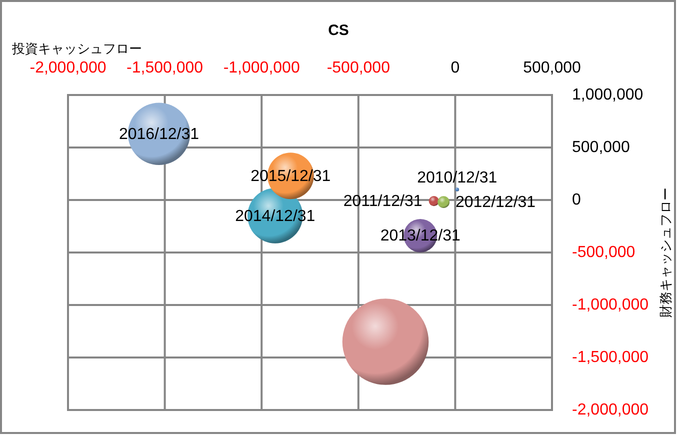  What do you see at coordinates (457, 177) in the screenshot?
I see `data-label: 2010/12/31` at bounding box center [457, 177].